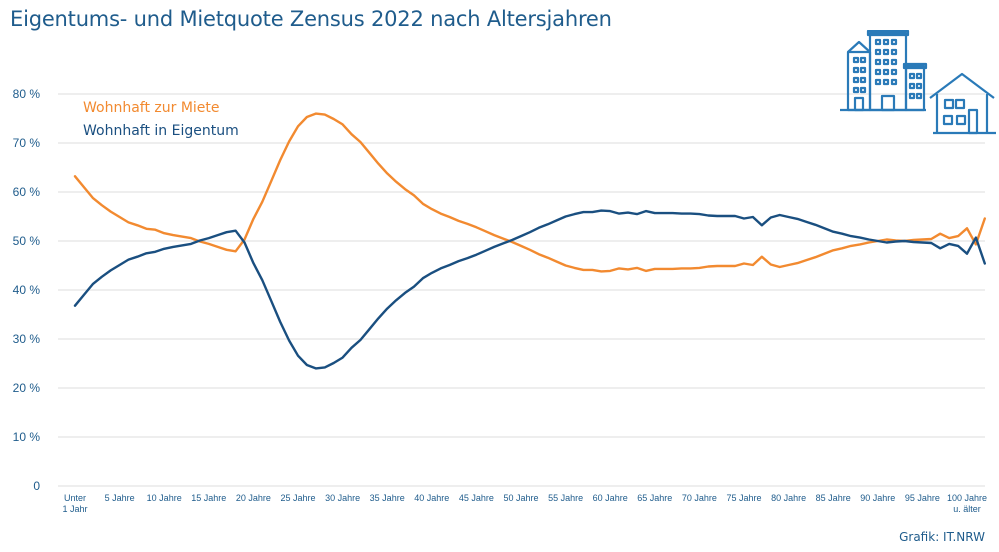 The height and width of the screenshot is (552, 999). I want to click on y-tick-label: 70 %, so click(27, 143).